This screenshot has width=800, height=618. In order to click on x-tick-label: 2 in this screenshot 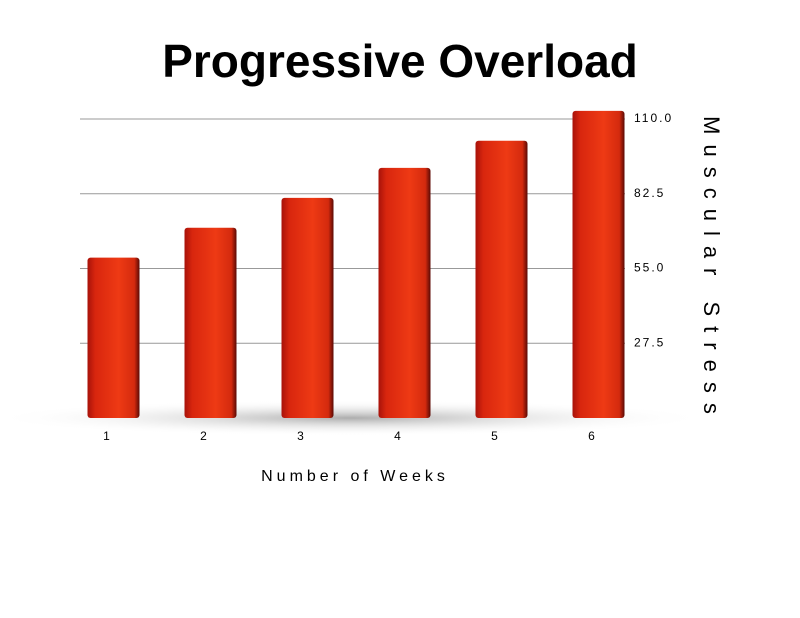, I will do `click(204, 436)`.